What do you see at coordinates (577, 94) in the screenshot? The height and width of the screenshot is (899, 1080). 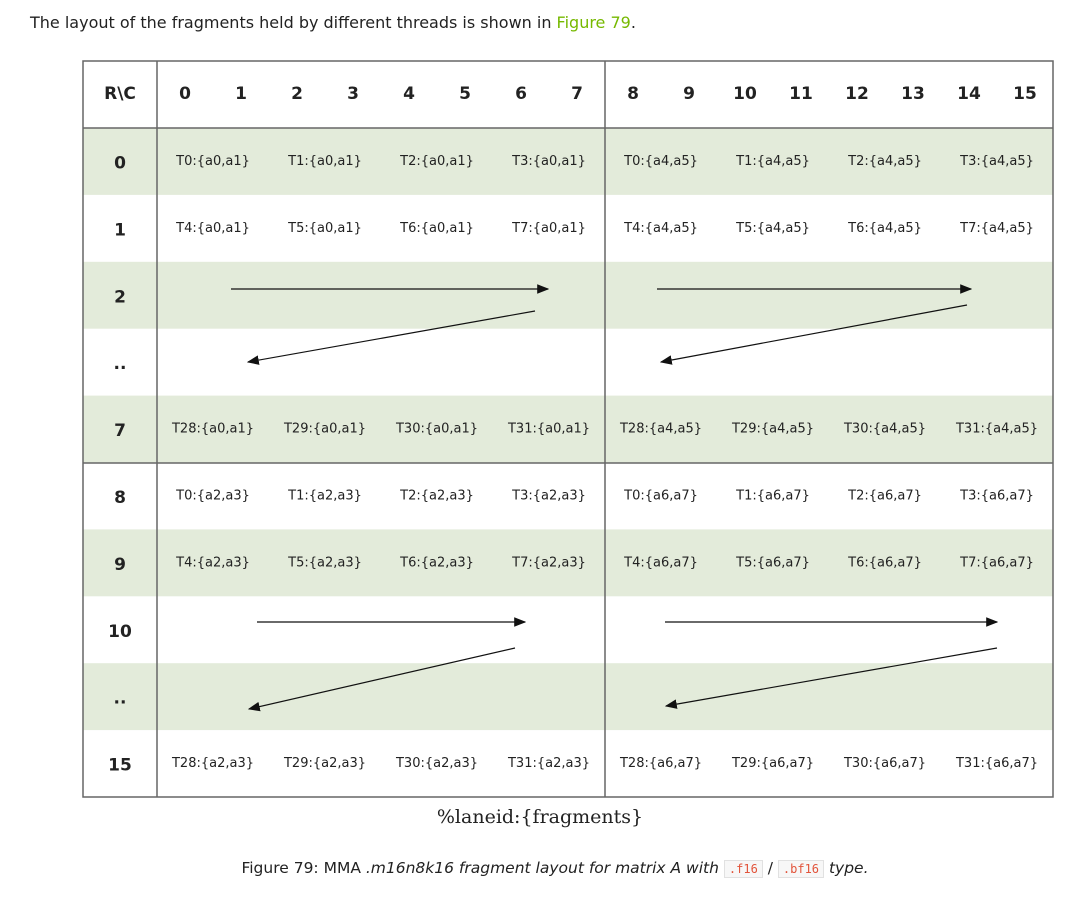 I see `column-label: 7` at bounding box center [577, 94].